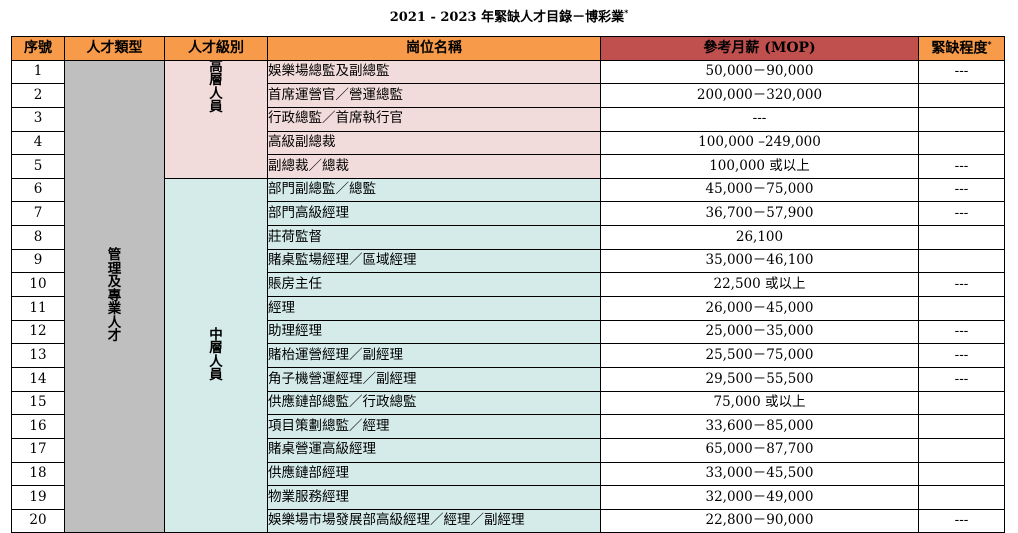  What do you see at coordinates (759, 379) in the screenshot?
I see `reference-salary: 29,500－55,500` at bounding box center [759, 379].